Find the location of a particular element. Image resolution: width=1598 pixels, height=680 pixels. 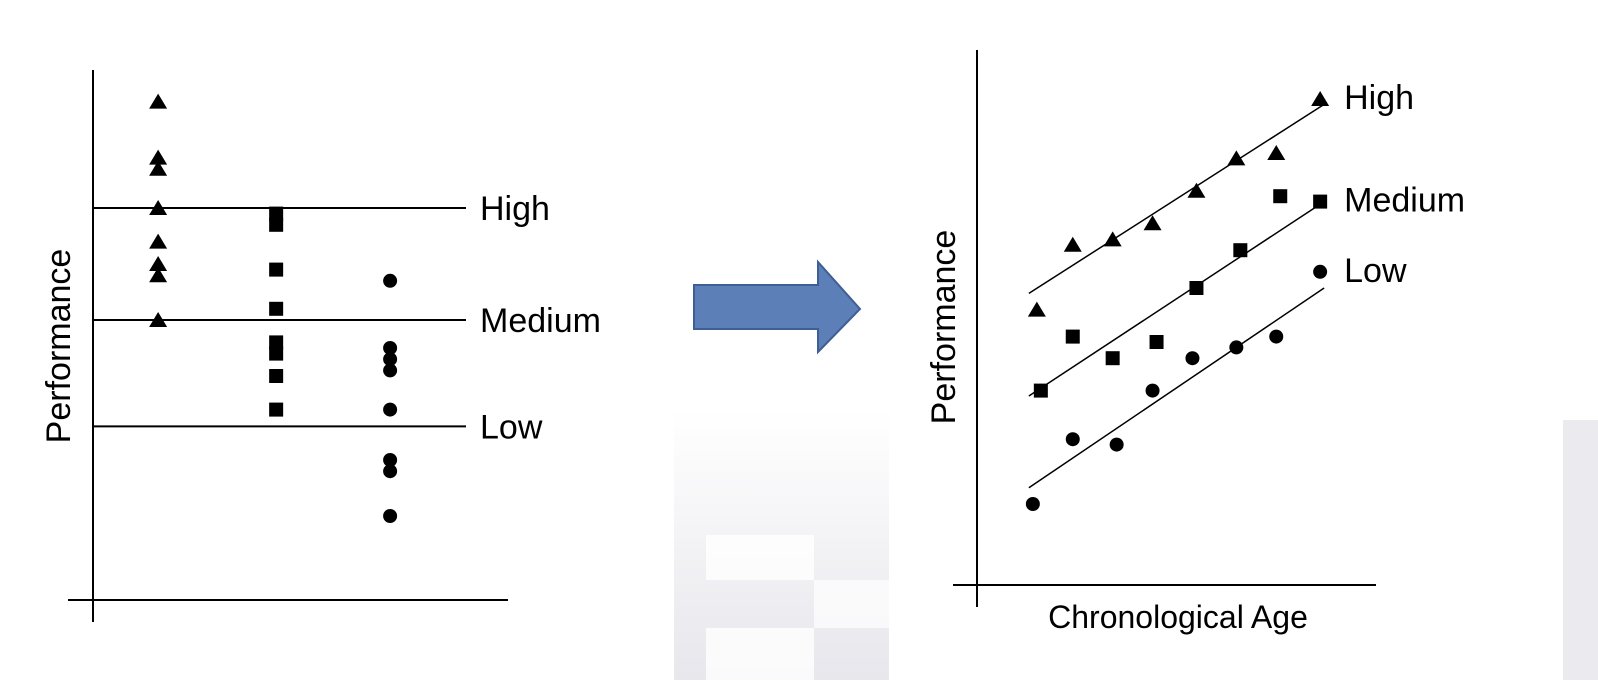

series-label-medium: Medium is located at coordinates (1404, 201).